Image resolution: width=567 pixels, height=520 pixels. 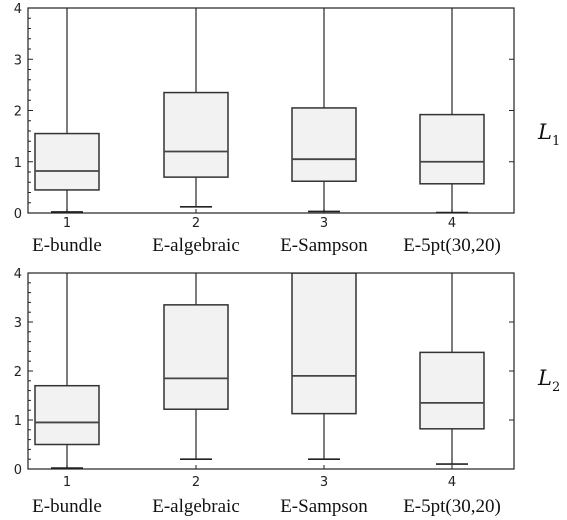 I want to click on panel-label: L1, so click(x=548, y=134).